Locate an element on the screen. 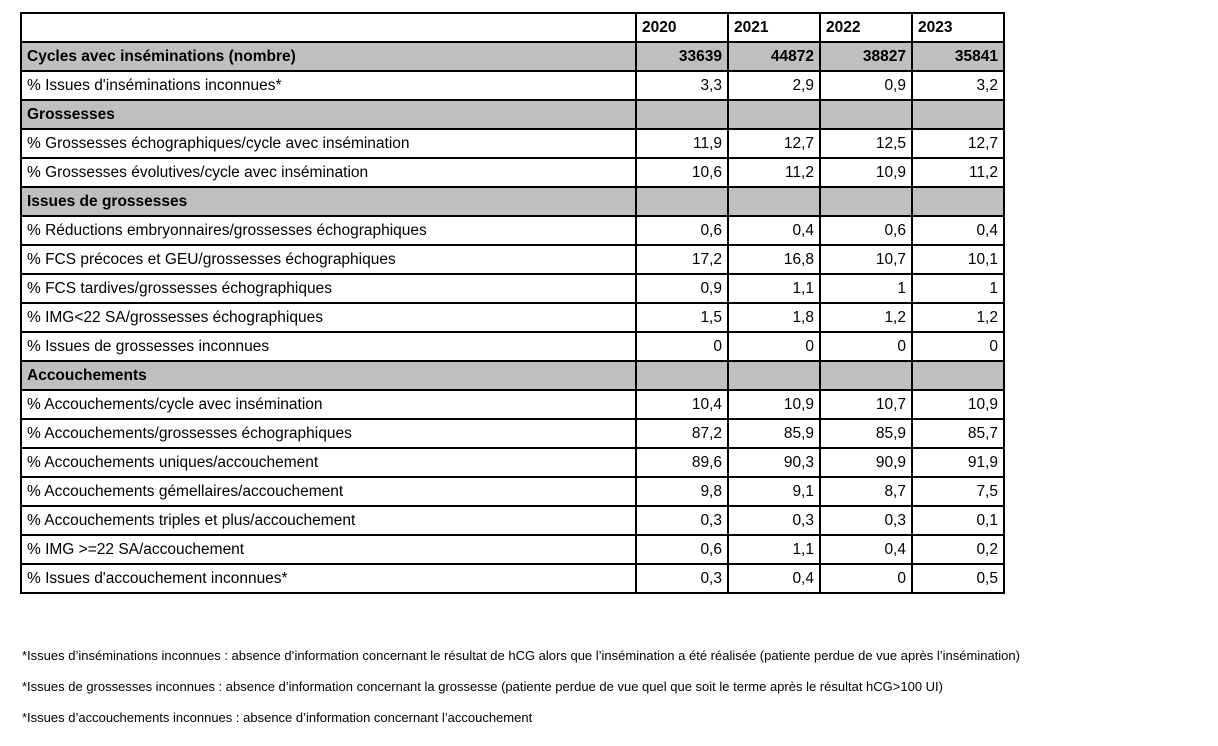 Image resolution: width=1218 pixels, height=746 pixels. section-row-grossesses: Grossesses is located at coordinates (512, 114).